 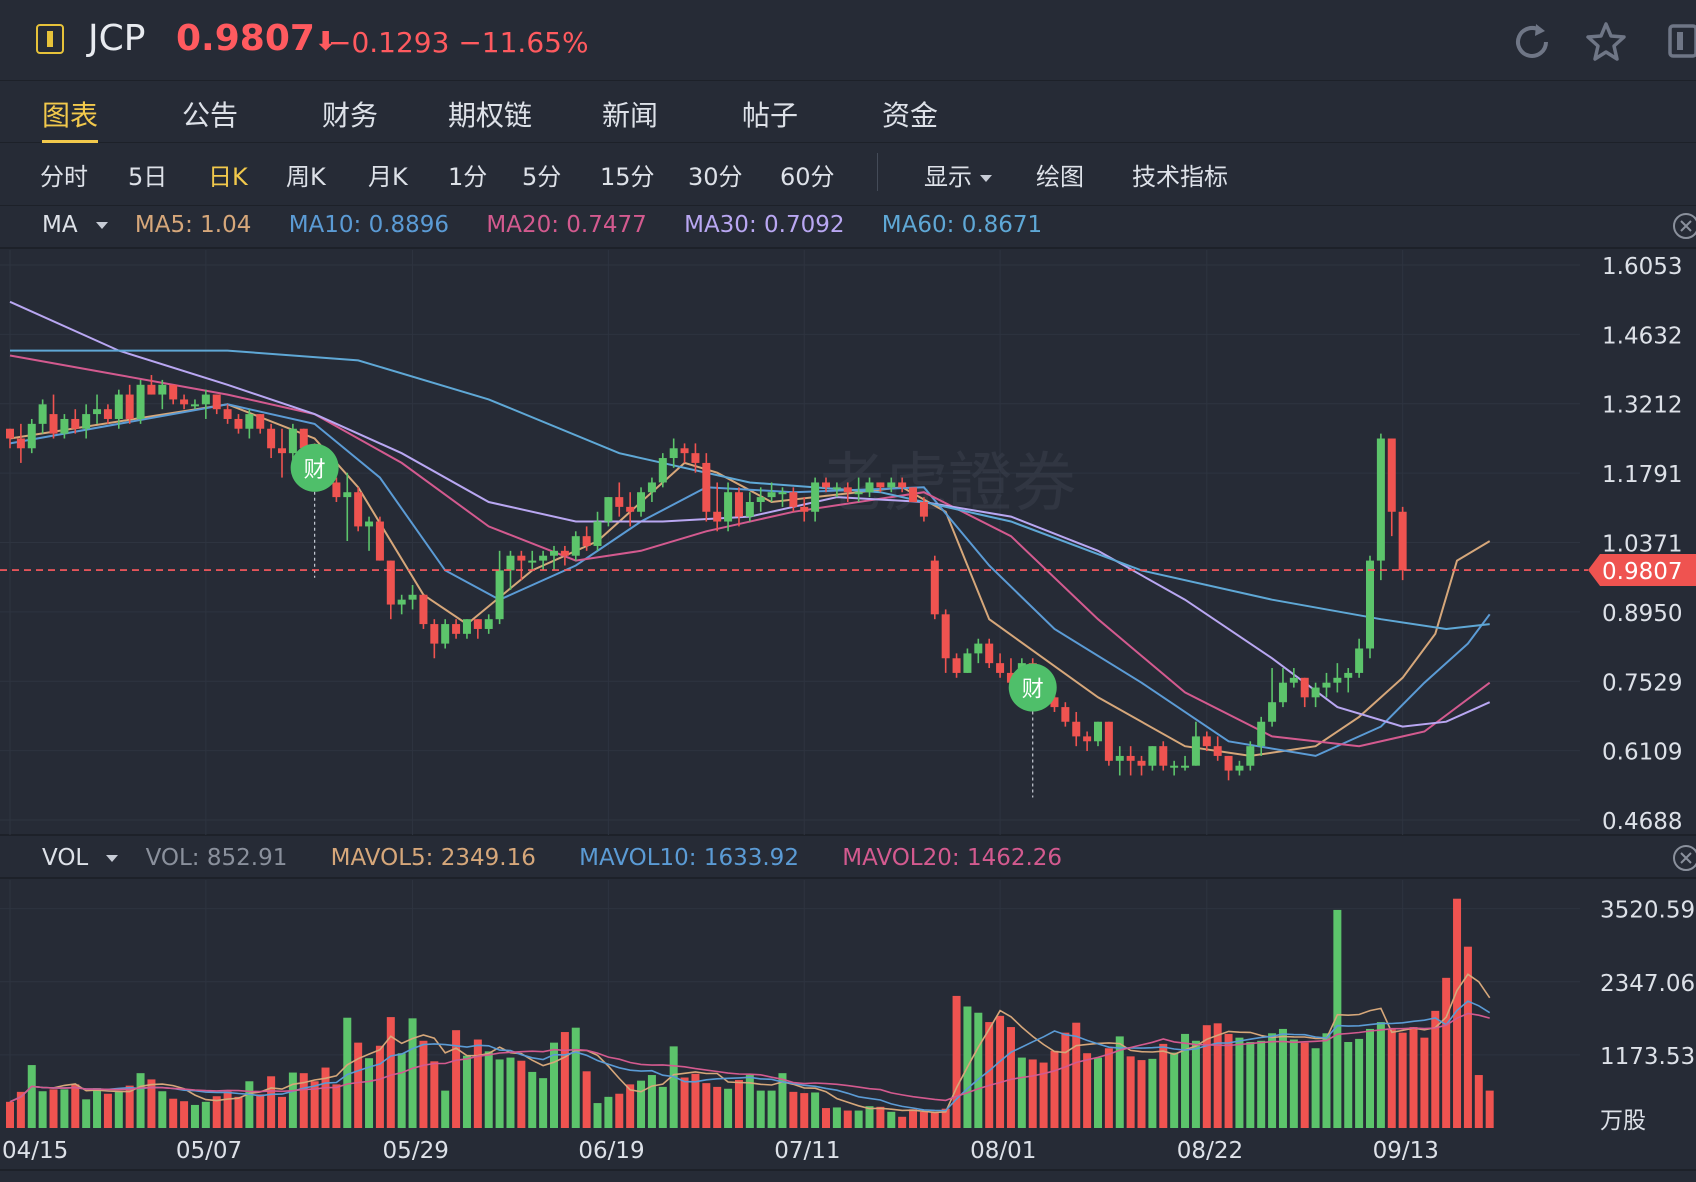 I want to click on tab-funds: 资金, so click(x=910, y=115).